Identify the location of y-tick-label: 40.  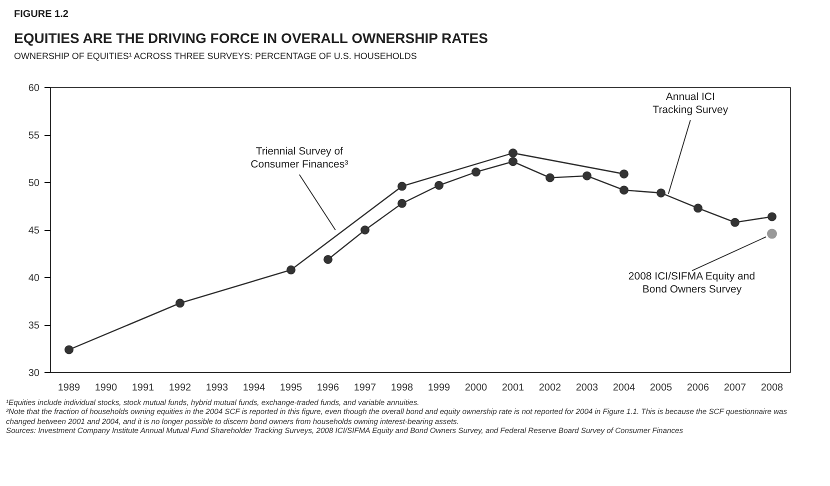
(34, 278).